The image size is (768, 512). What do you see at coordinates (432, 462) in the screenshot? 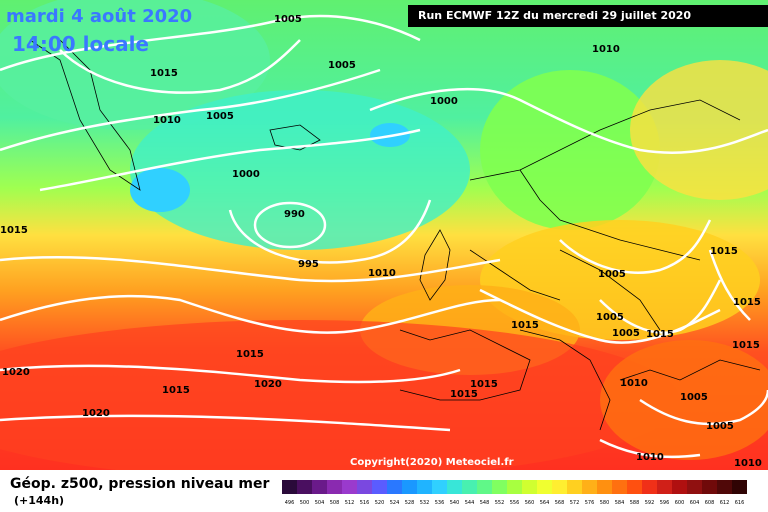
I see `copyright: Copyright(2020) Meteociel.fr` at bounding box center [432, 462].